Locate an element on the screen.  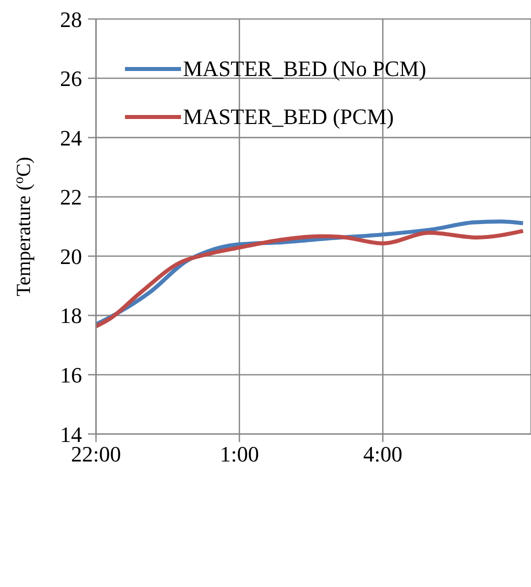
y-tick-label: 22 is located at coordinates (71, 197).